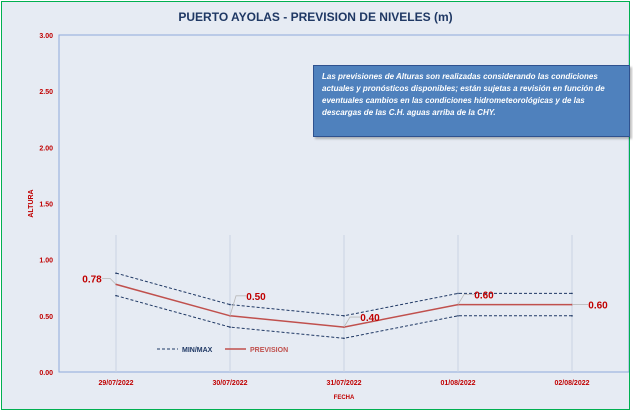 This screenshot has width=633, height=414. What do you see at coordinates (46, 261) in the screenshot?
I see `y-tick-label: 1.00` at bounding box center [46, 261].